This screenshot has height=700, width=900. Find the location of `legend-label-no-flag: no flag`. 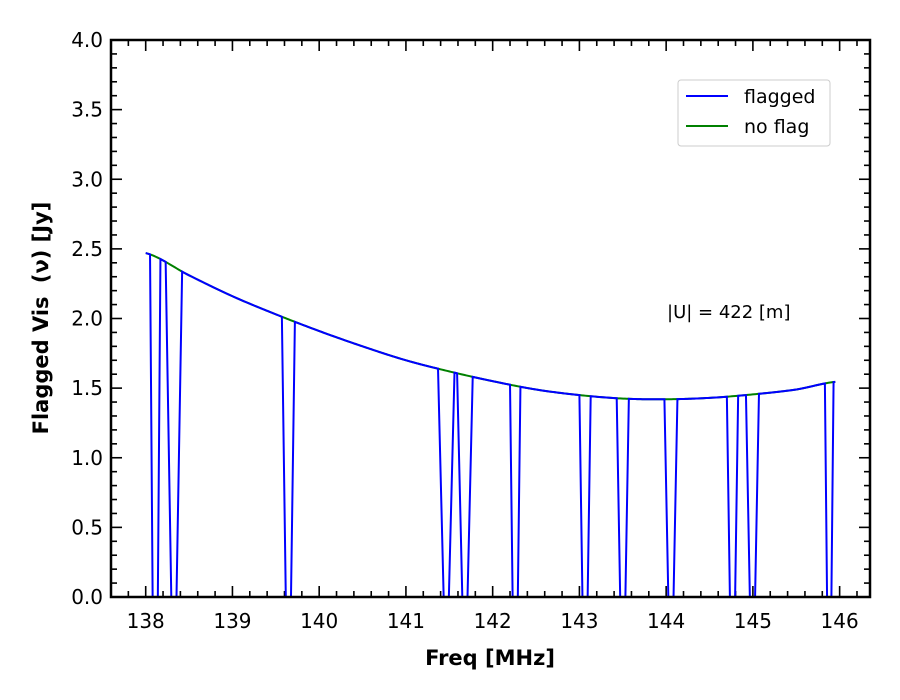

legend-label-no-flag: no flag is located at coordinates (776, 127).